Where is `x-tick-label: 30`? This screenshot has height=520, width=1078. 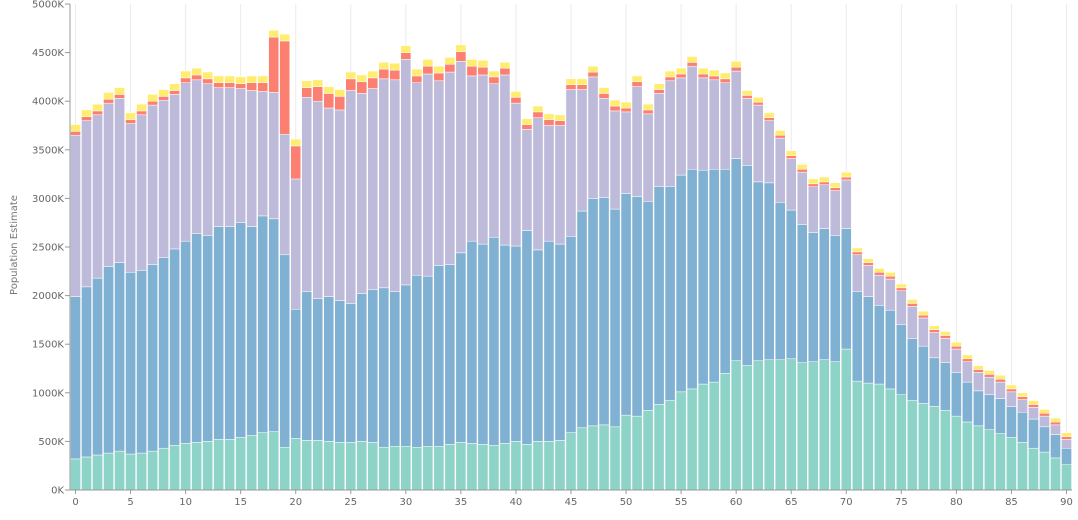 x-tick-label: 30 is located at coordinates (405, 502).